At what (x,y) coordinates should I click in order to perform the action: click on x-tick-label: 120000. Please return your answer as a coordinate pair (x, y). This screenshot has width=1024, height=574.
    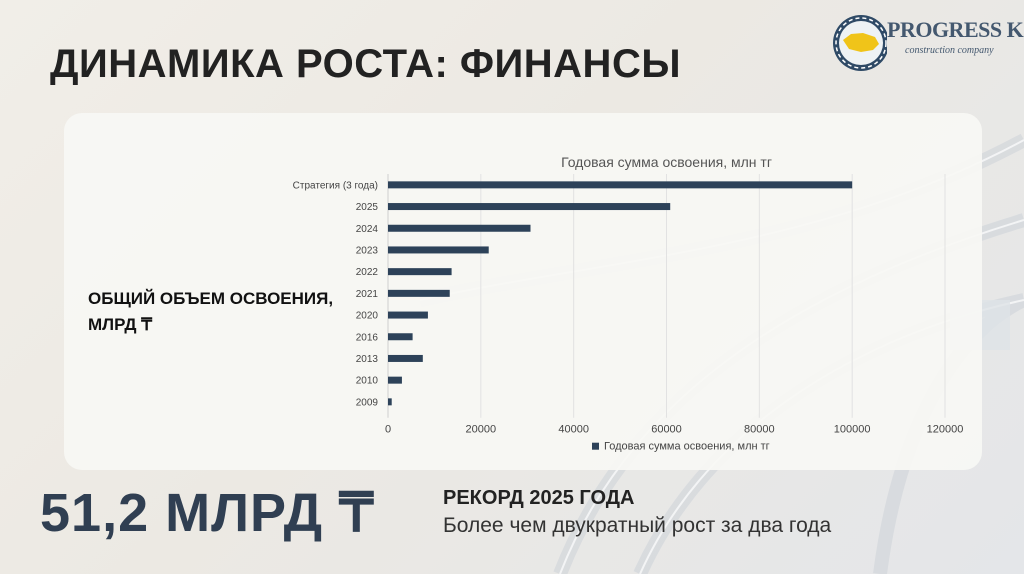
    Looking at the image, I should click on (945, 430).